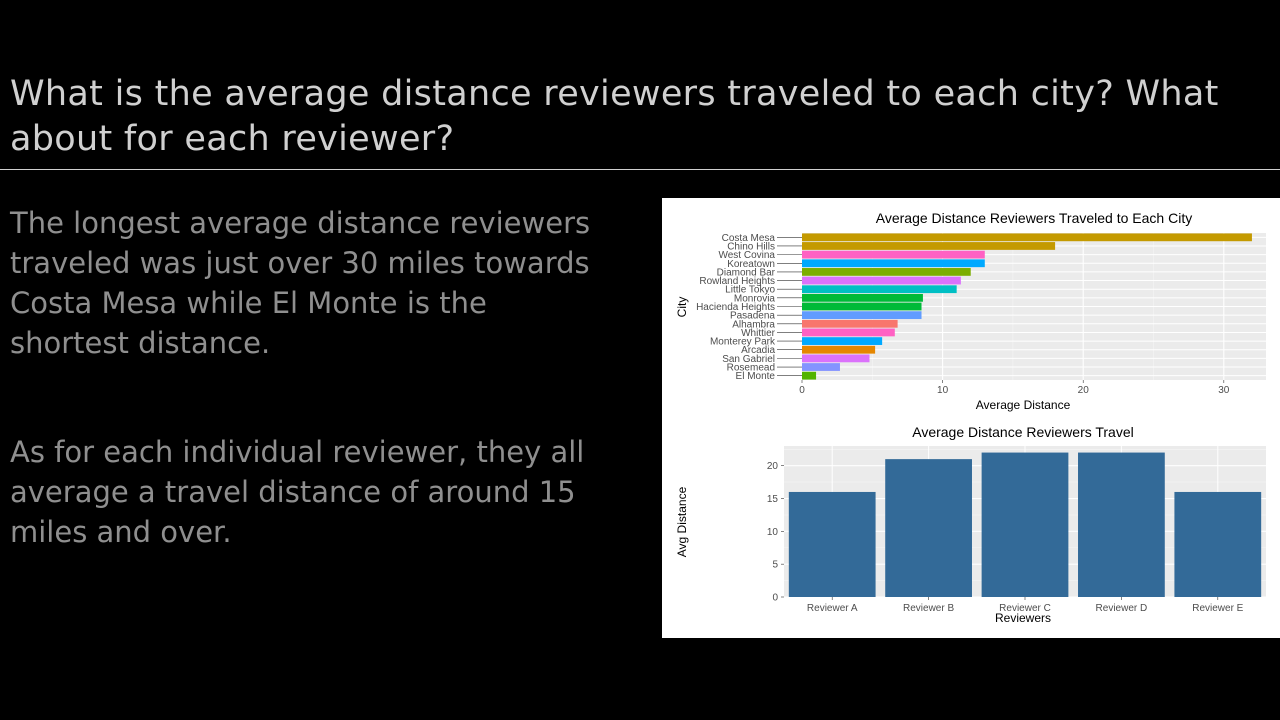 The width and height of the screenshot is (1280, 720). Describe the element at coordinates (755, 298) in the screenshot. I see `city-label: Monrovia` at that location.